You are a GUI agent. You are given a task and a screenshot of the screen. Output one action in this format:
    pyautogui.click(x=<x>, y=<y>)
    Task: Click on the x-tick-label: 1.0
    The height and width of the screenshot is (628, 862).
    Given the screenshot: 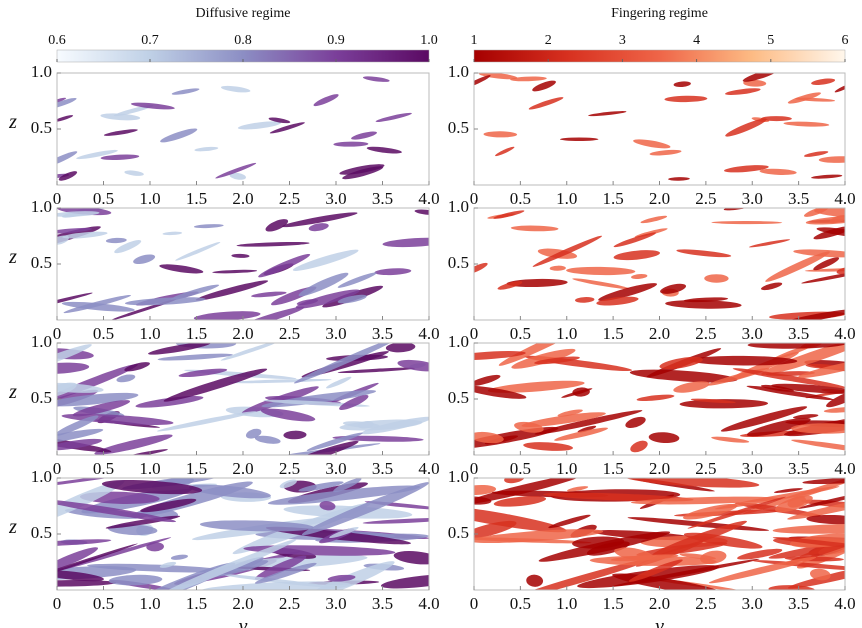 What is the action you would take?
    pyautogui.click(x=149, y=198)
    